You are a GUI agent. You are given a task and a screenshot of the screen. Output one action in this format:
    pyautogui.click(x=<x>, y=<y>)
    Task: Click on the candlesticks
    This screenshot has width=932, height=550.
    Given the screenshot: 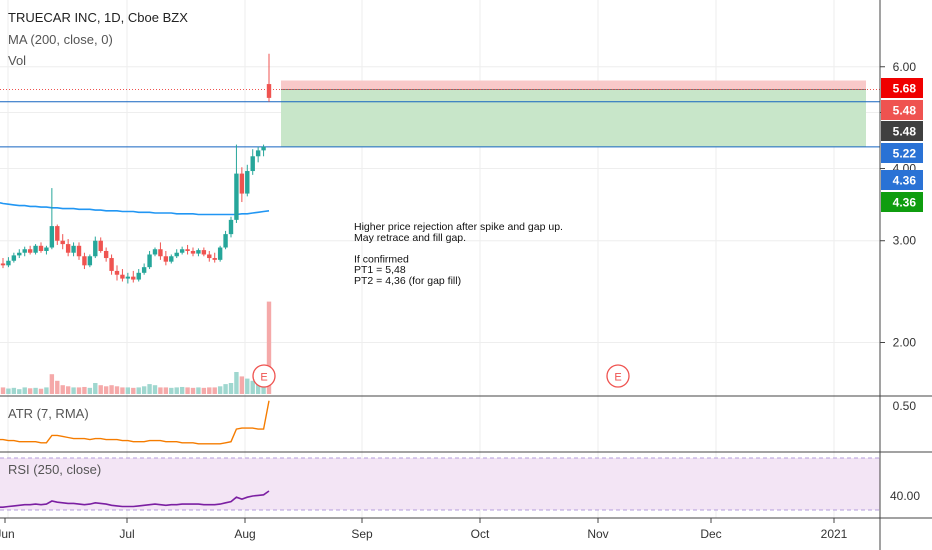 What is the action you would take?
    pyautogui.click(x=136, y=168)
    